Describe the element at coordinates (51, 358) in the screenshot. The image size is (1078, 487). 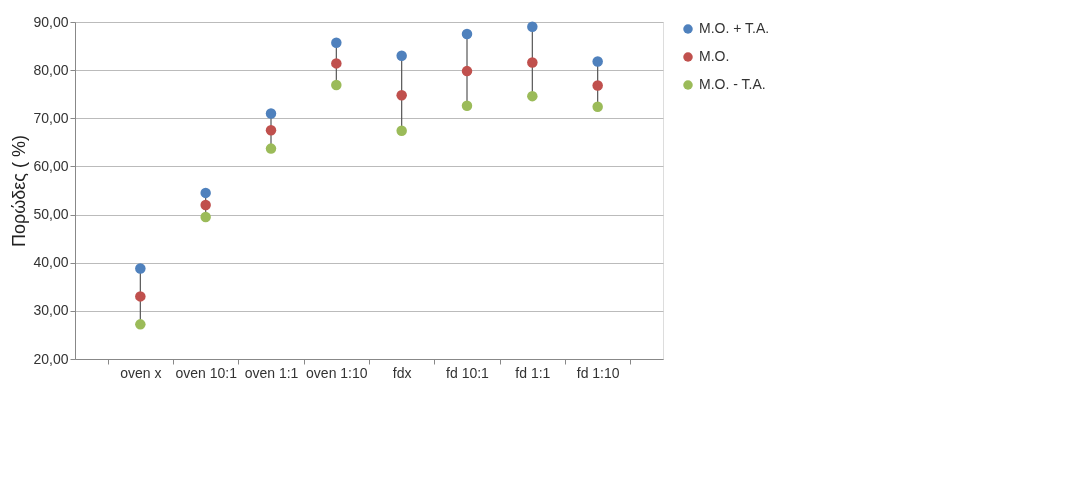
I see `y-tick-label: 20,00` at that location.